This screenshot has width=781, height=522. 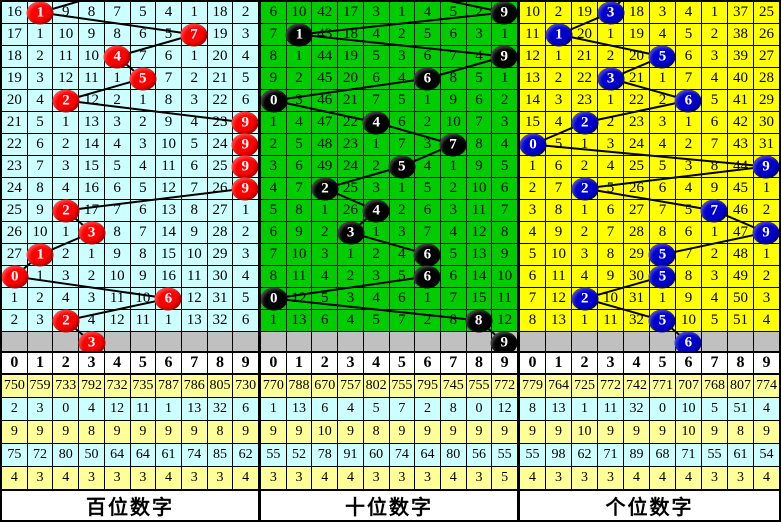 I want to click on stat-cell: 71, so click(x=610, y=455).